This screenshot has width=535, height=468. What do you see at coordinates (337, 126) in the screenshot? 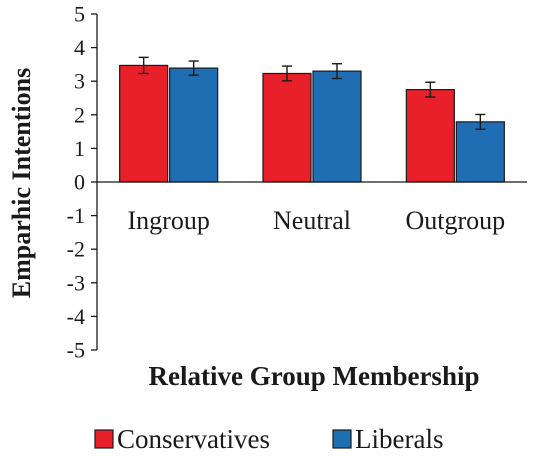
I see `bar-liberals-neutral` at bounding box center [337, 126].